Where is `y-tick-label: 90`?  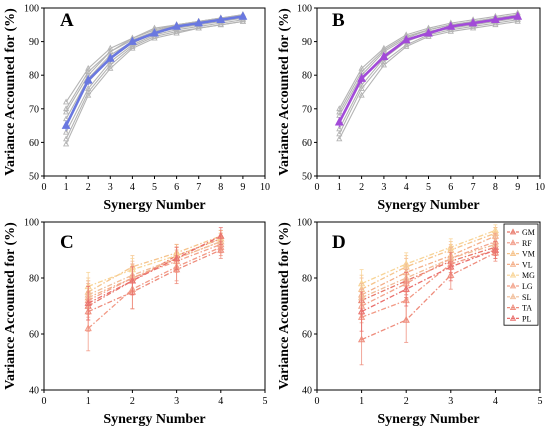 y-tick-label: 90 is located at coordinates (307, 42).